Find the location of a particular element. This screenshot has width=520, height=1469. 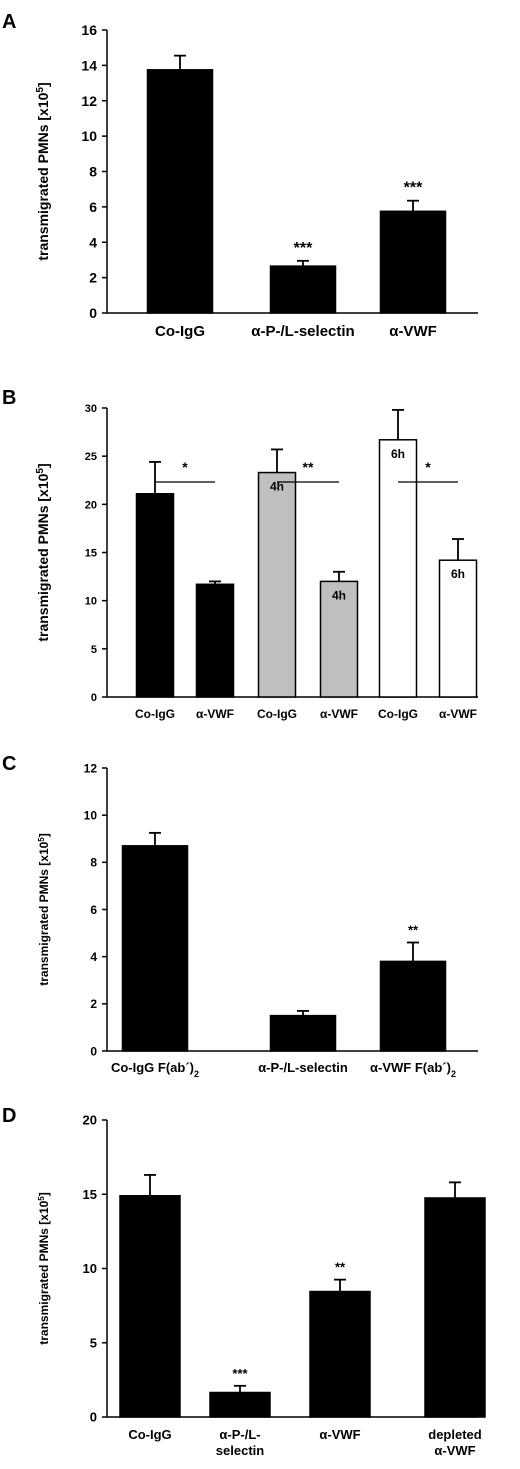

panel-label: D is located at coordinates (9, 1116).